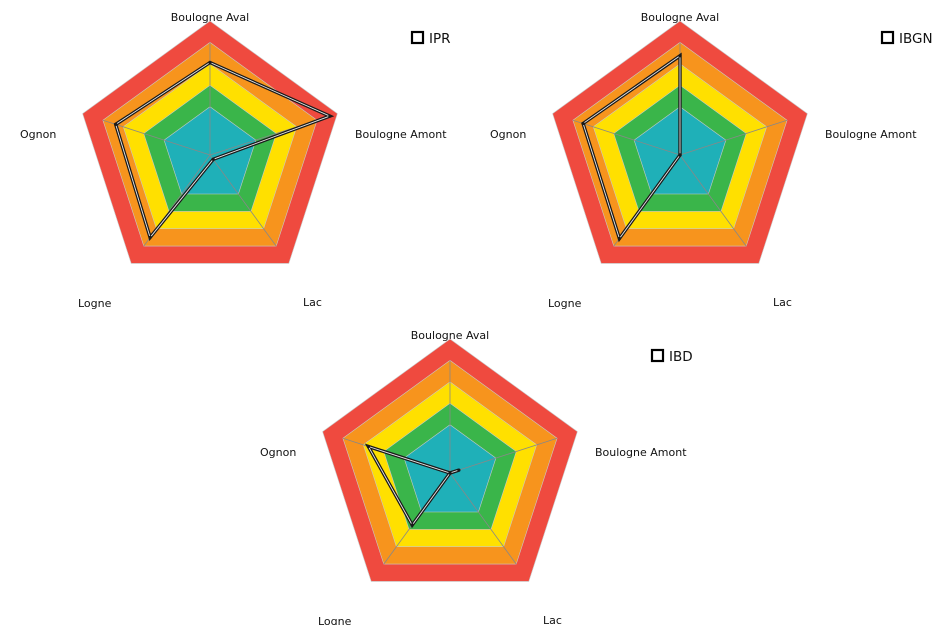 This screenshot has width=939, height=625. What do you see at coordinates (223, 150) in the screenshot?
I see `series-polygon-highlight` at bounding box center [223, 150].